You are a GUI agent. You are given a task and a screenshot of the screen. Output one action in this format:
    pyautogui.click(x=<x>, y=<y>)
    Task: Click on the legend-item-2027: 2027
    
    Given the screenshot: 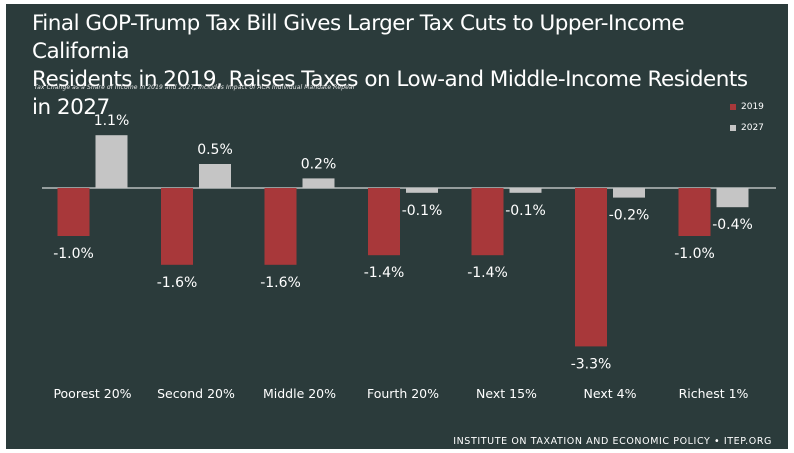 What is the action you would take?
    pyautogui.click(x=747, y=128)
    